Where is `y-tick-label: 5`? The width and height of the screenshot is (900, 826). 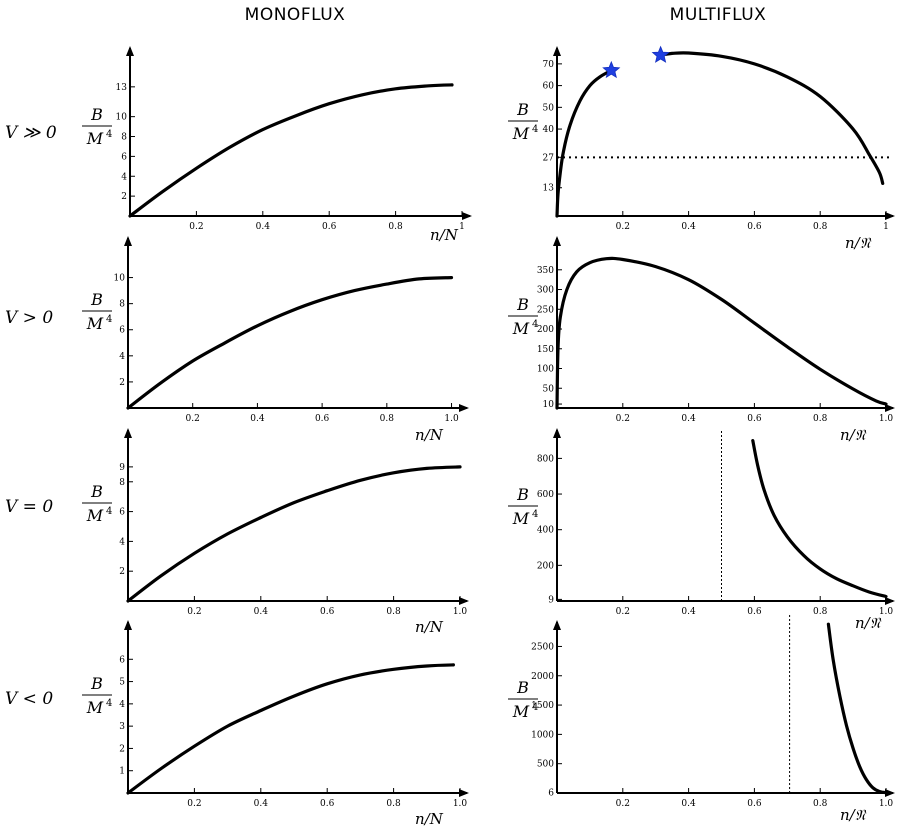
y-tick-label: 5 is located at coordinates (122, 683).